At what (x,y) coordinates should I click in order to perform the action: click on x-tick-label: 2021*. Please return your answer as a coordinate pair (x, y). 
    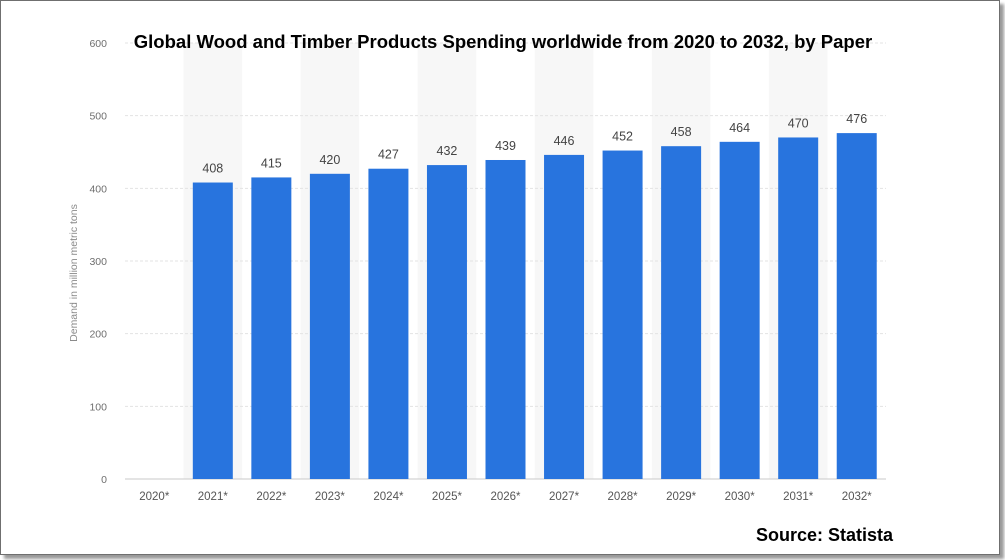
    Looking at the image, I should click on (213, 497).